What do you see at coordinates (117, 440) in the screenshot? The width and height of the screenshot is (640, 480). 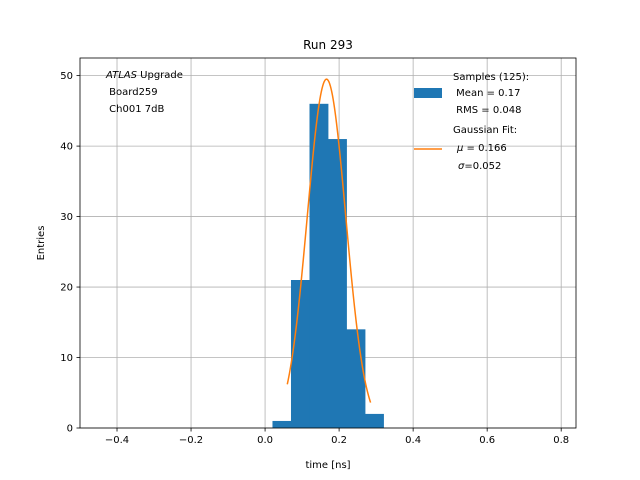 I see `x-tick-label: −0.4` at bounding box center [117, 440].